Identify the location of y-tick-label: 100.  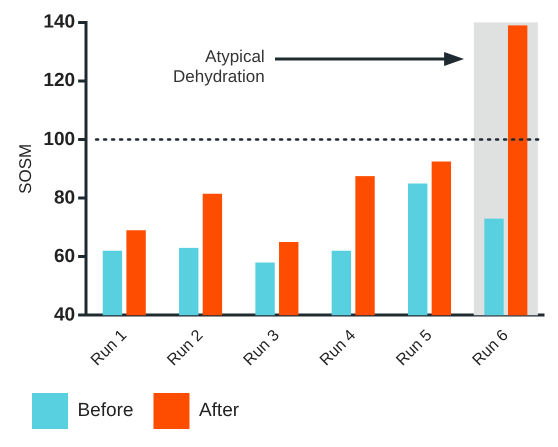
(59, 139).